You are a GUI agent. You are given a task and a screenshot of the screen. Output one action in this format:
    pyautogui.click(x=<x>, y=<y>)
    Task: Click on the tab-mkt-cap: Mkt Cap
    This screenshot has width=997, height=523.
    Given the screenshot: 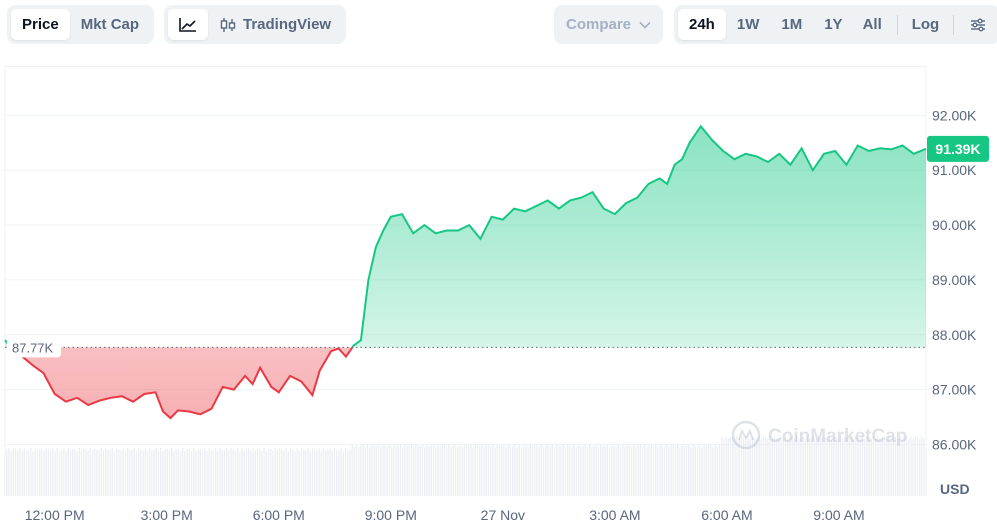 What is the action you would take?
    pyautogui.click(x=110, y=24)
    